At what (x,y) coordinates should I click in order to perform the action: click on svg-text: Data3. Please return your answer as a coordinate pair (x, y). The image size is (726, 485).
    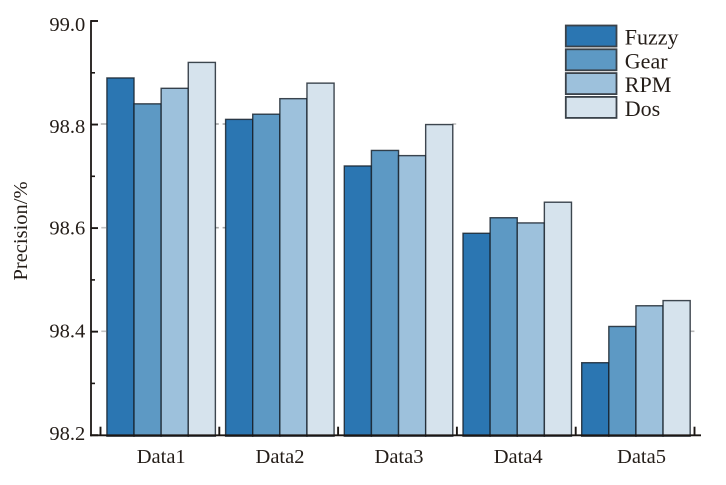
    Looking at the image, I should click on (399, 457).